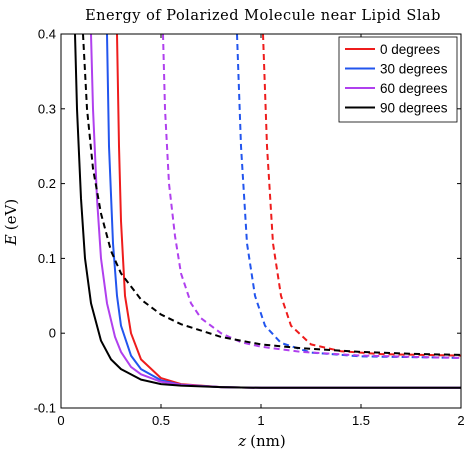 The image size is (471, 457). What do you see at coordinates (268, 441) in the screenshot?
I see `x-axis-unit: (nm)` at bounding box center [268, 441].